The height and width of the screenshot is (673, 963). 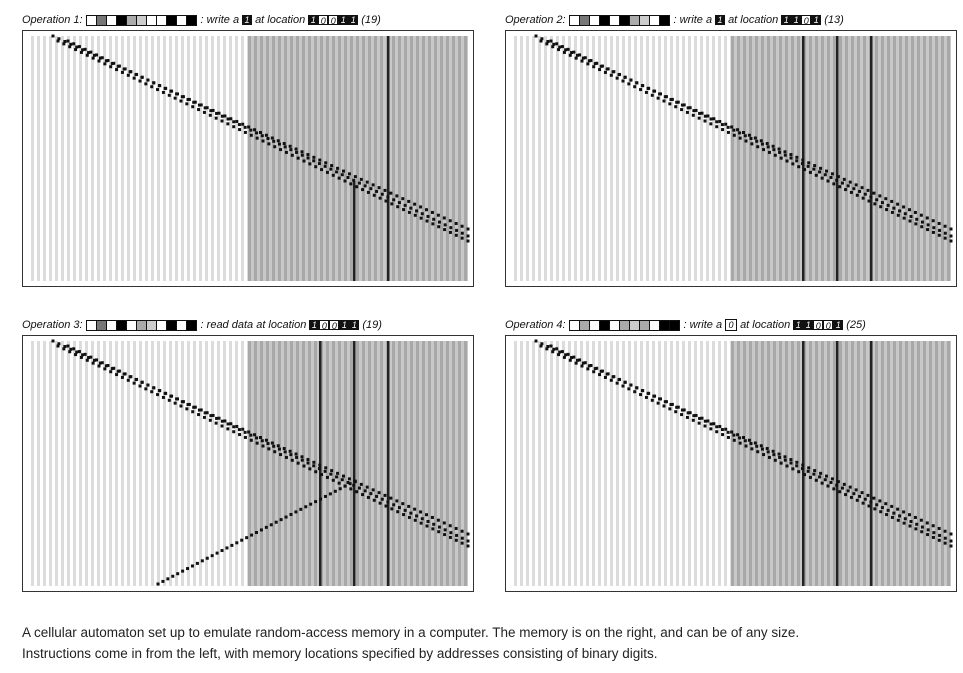 What do you see at coordinates (52, 20) in the screenshot?
I see `operation-label: Operation 1:` at bounding box center [52, 20].